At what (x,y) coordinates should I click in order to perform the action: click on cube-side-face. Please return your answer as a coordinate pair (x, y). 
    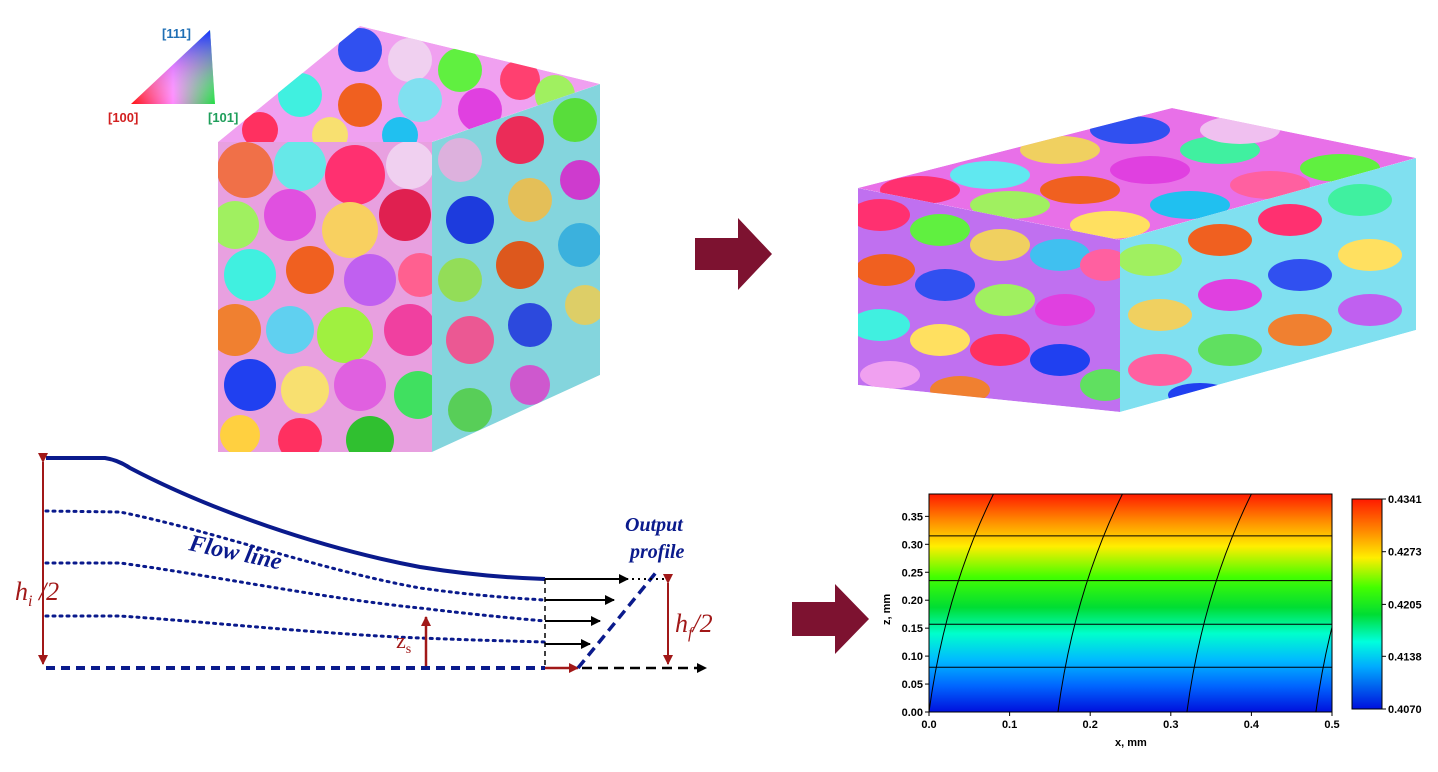
    Looking at the image, I should click on (516, 268).